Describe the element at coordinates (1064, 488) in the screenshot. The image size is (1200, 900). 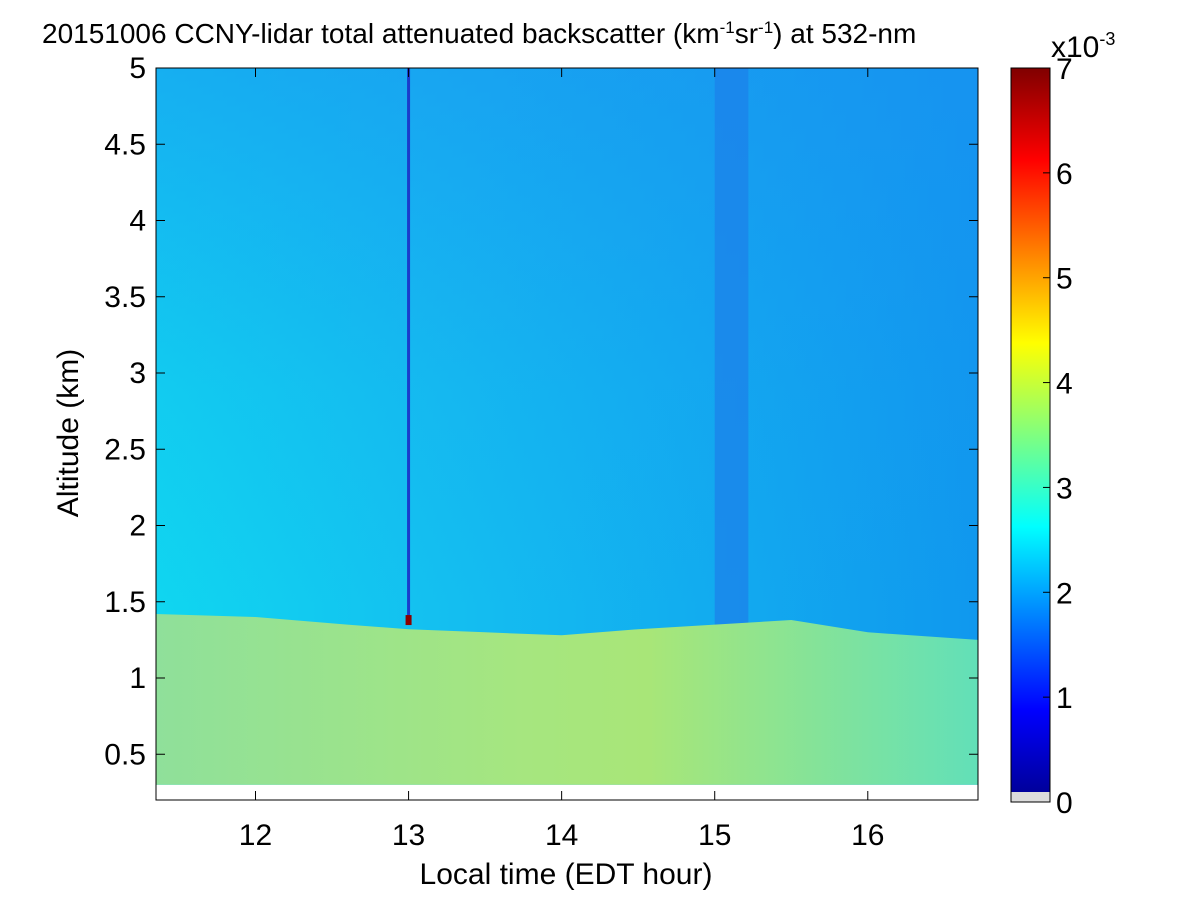
I see `colorbar-tick-label: 3` at that location.